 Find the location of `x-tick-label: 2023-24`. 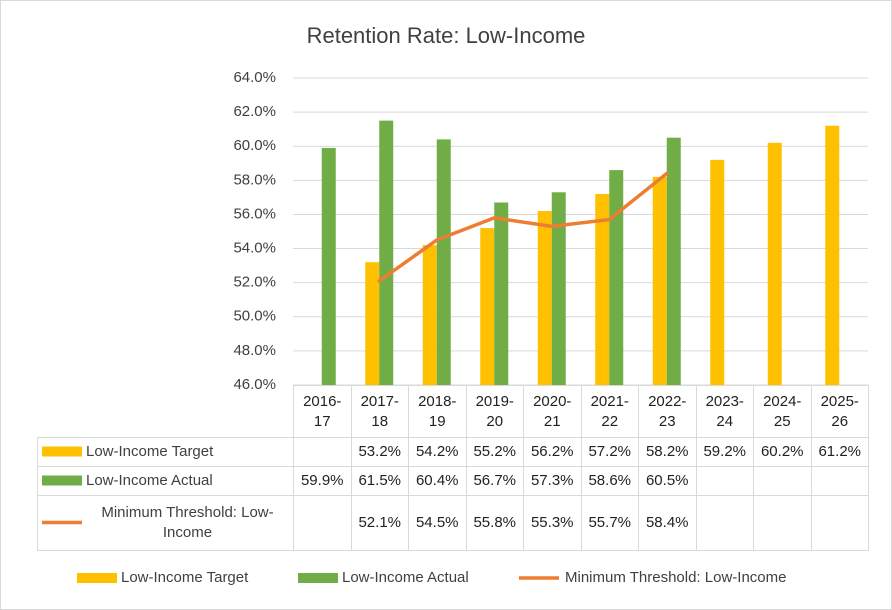

x-tick-label: 2023-24 is located at coordinates (724, 411).